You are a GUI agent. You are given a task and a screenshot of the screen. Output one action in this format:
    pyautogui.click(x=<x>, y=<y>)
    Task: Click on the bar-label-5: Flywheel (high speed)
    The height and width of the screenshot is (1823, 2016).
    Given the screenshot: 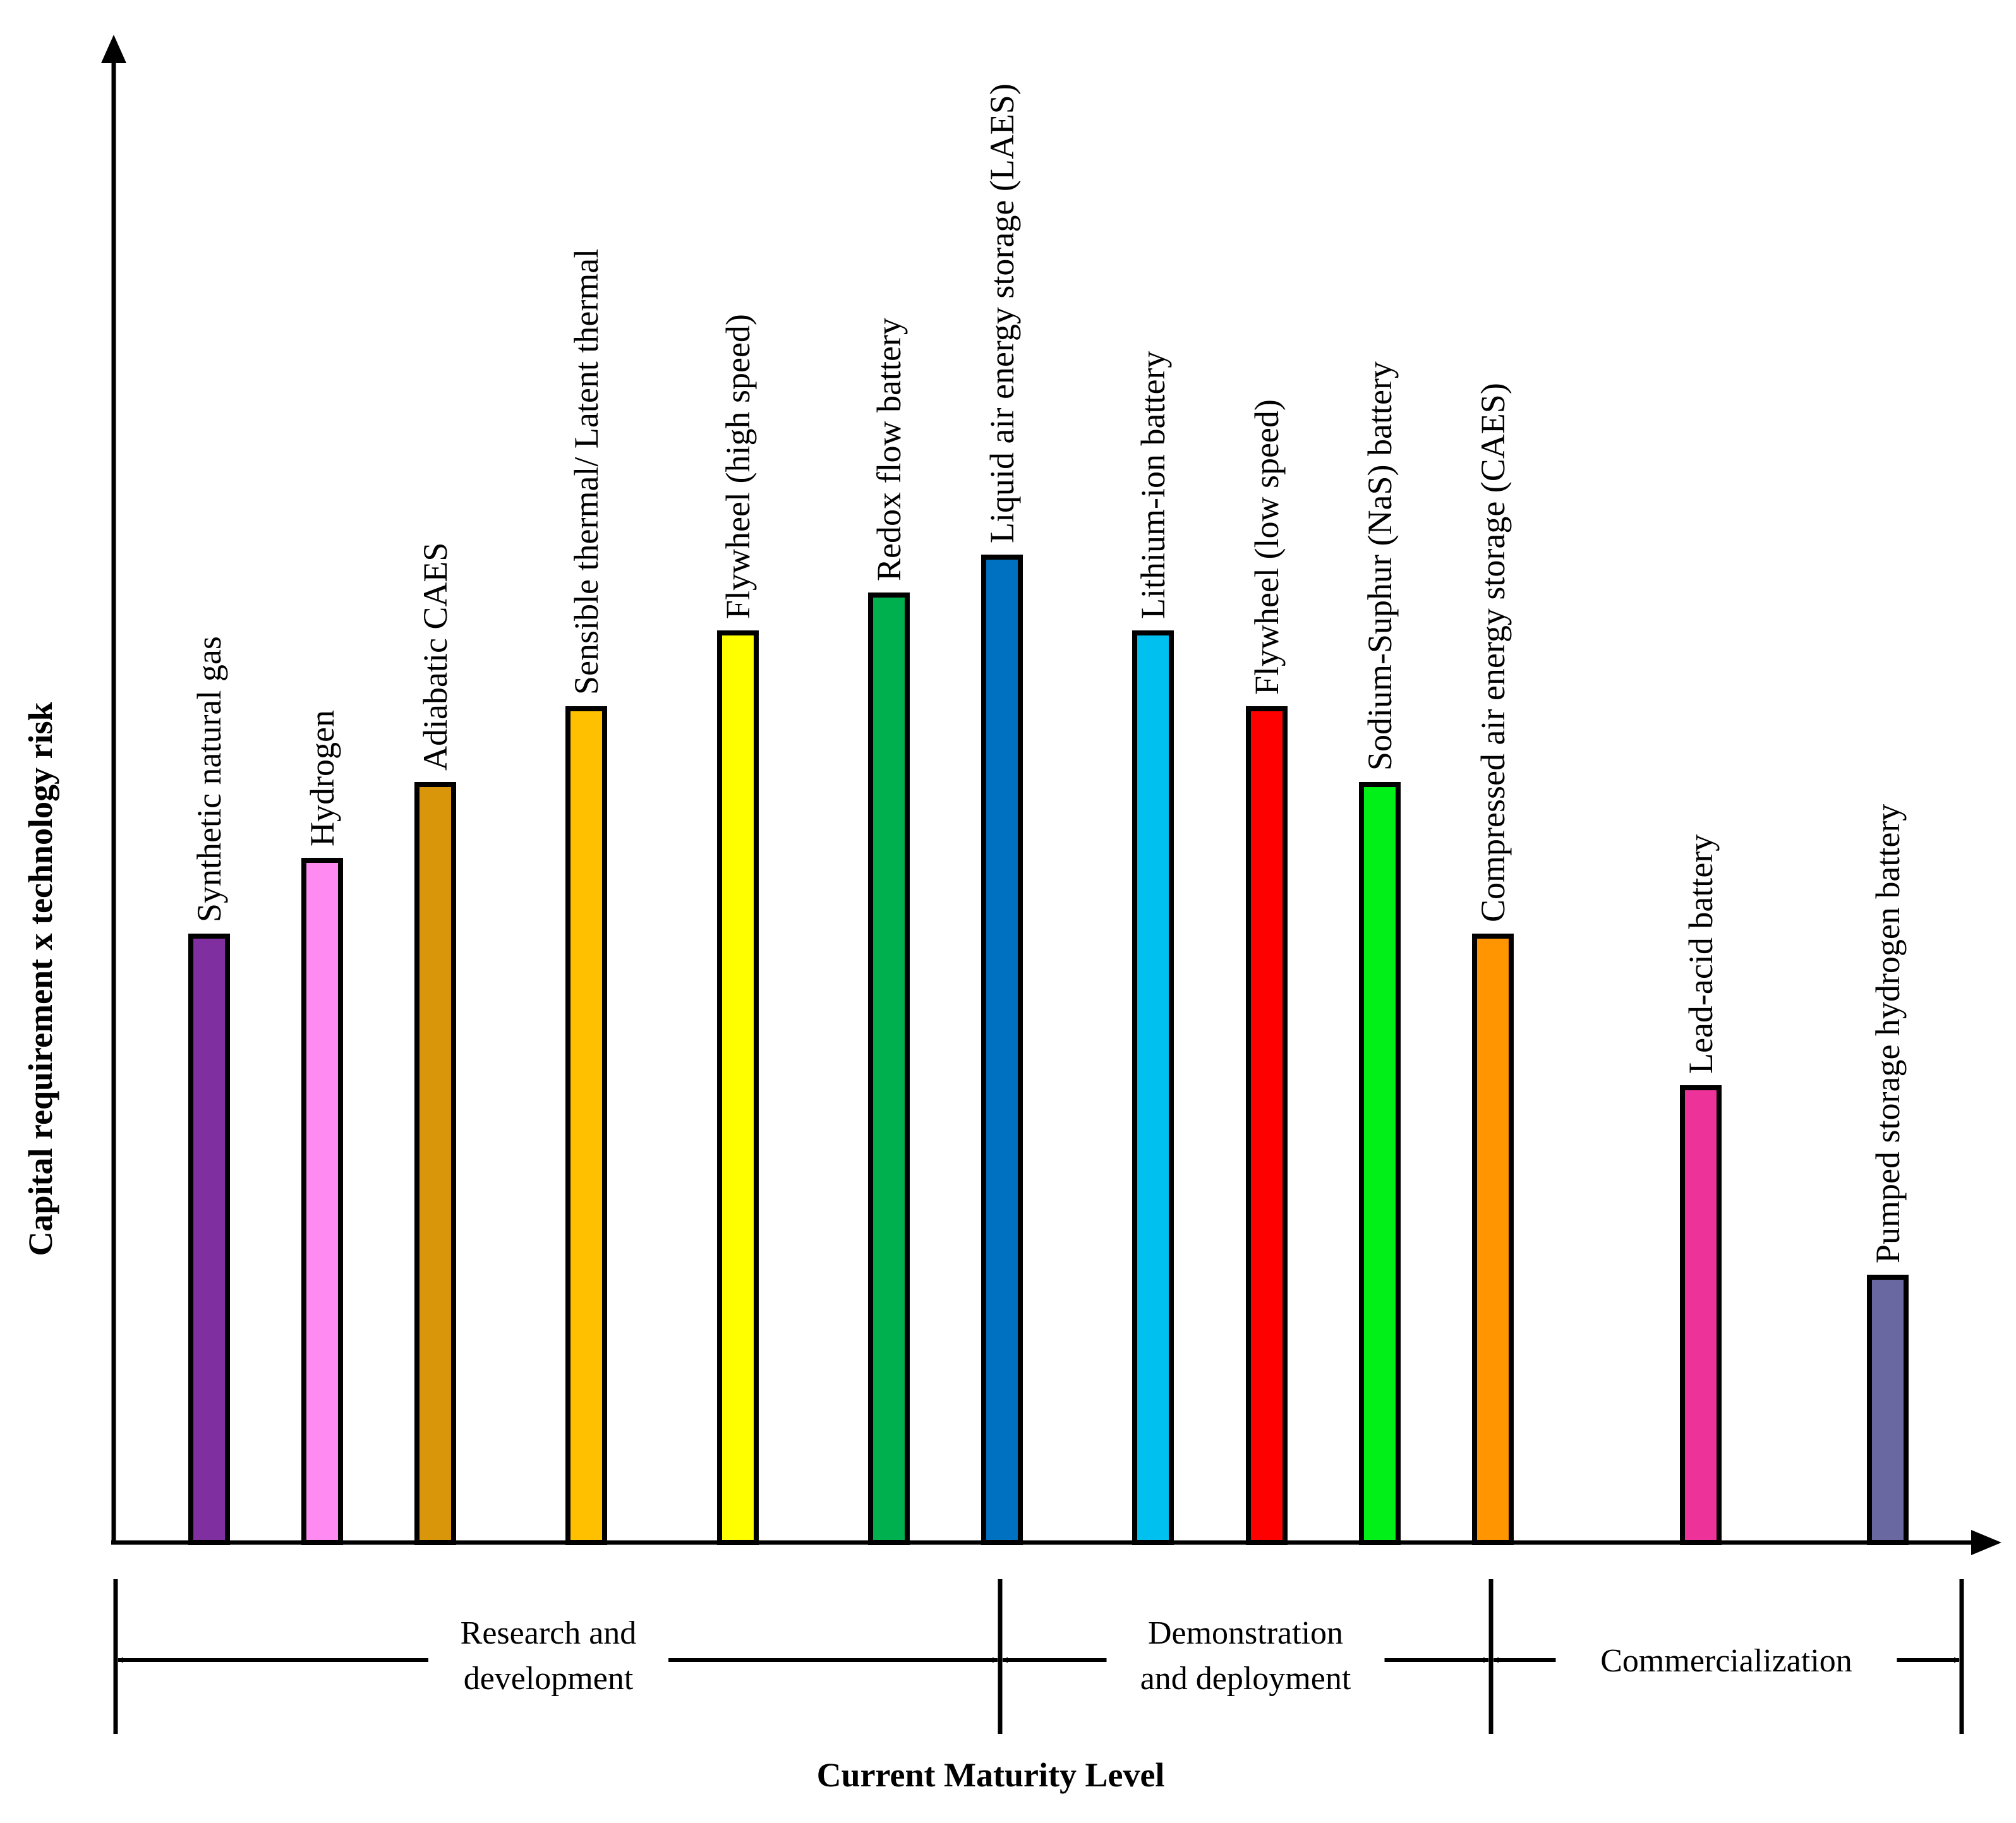 What is the action you would take?
    pyautogui.click(x=738, y=466)
    